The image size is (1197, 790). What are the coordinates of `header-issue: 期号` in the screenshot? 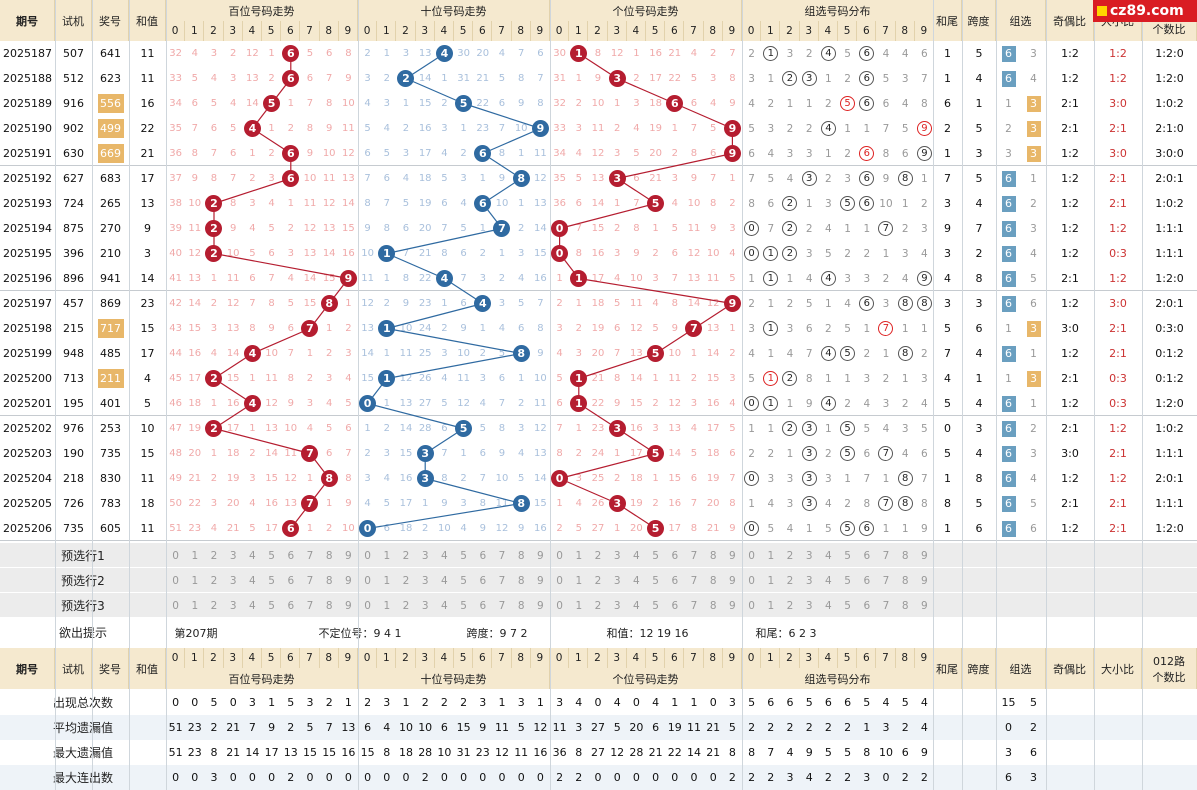 It's located at (27, 20).